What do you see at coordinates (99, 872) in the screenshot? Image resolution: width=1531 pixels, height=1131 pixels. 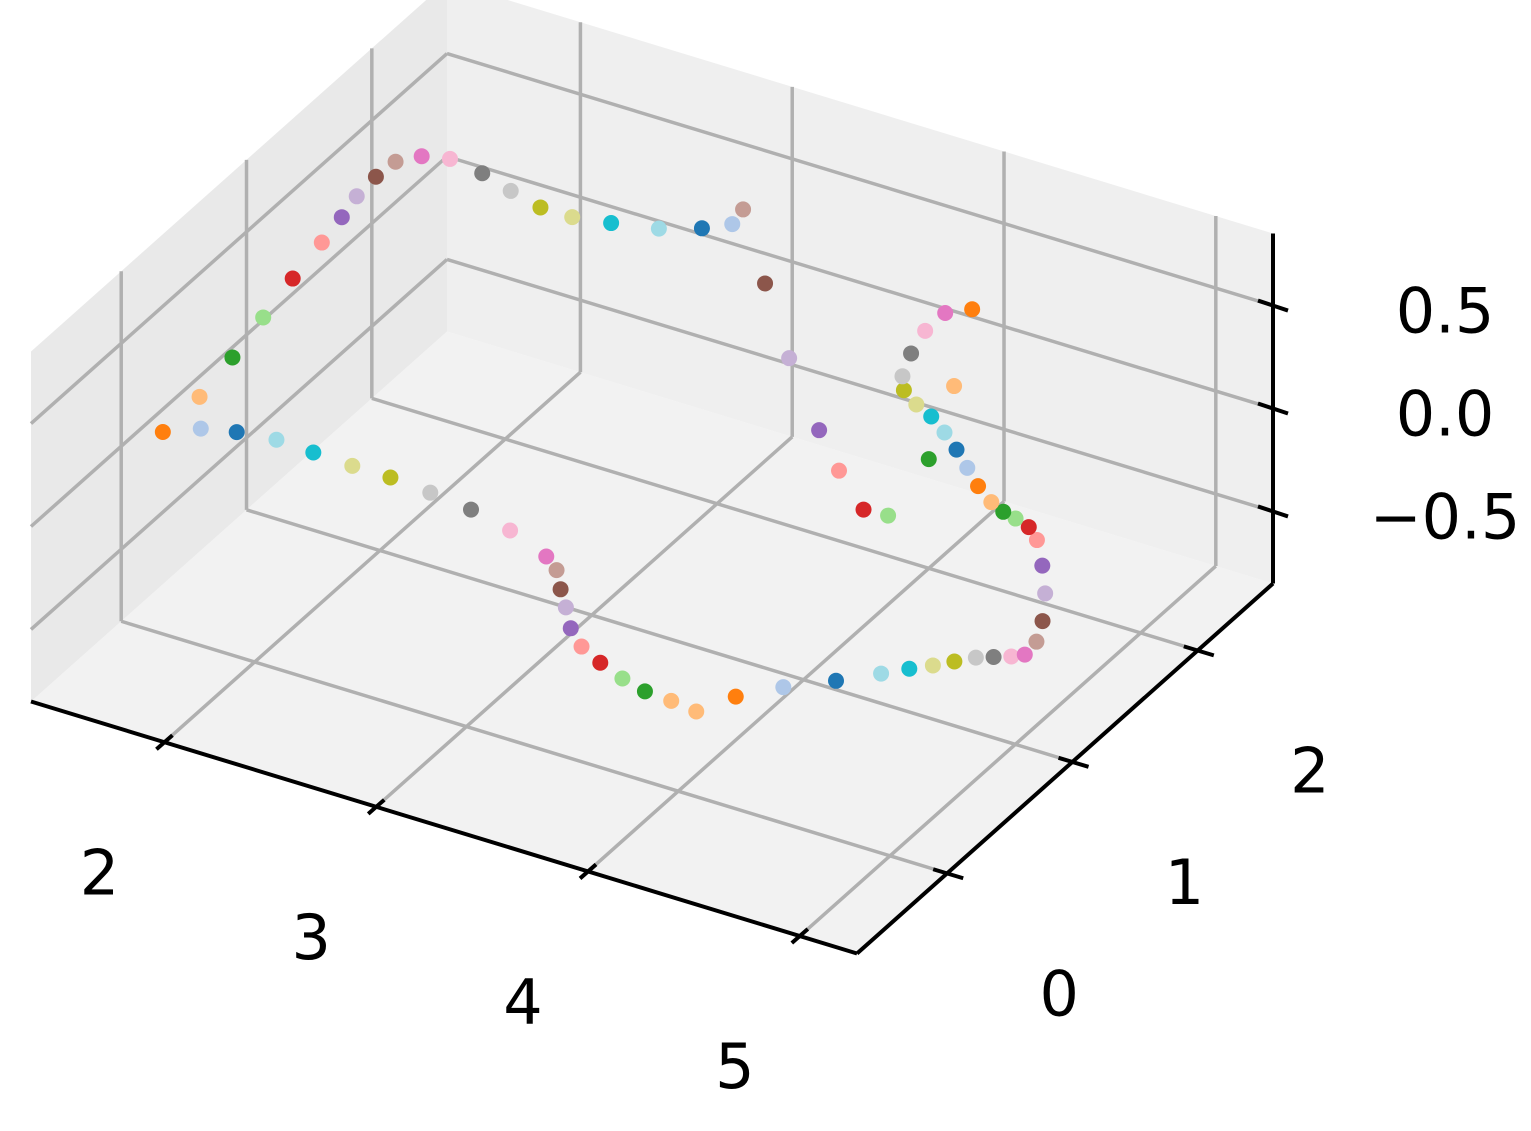 I see `x-tick-label: 2` at bounding box center [99, 872].